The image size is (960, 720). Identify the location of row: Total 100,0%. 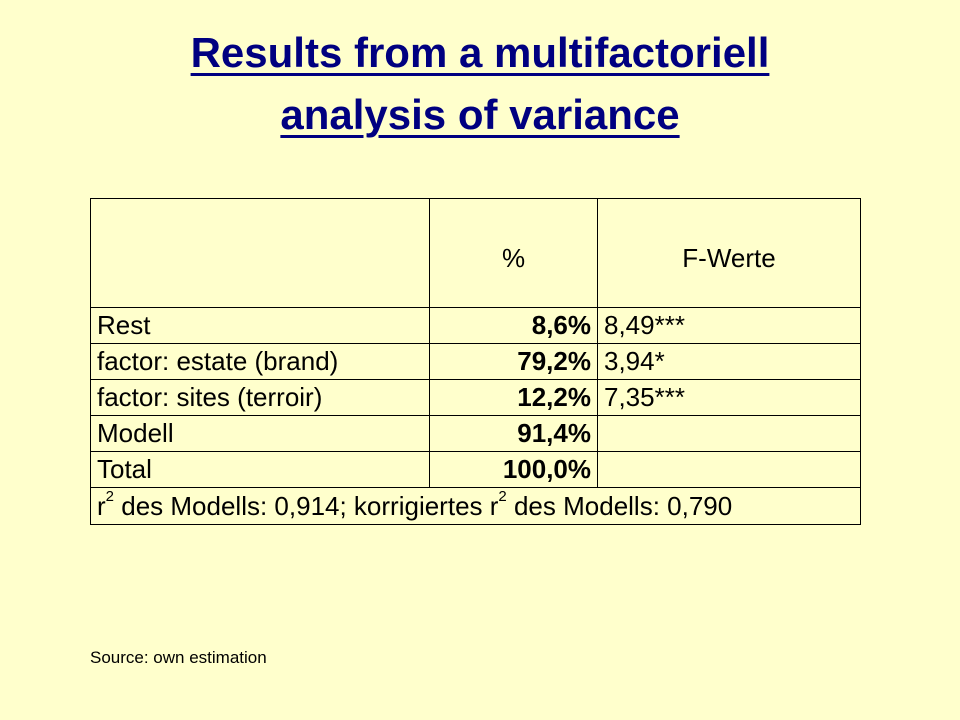
(475, 469).